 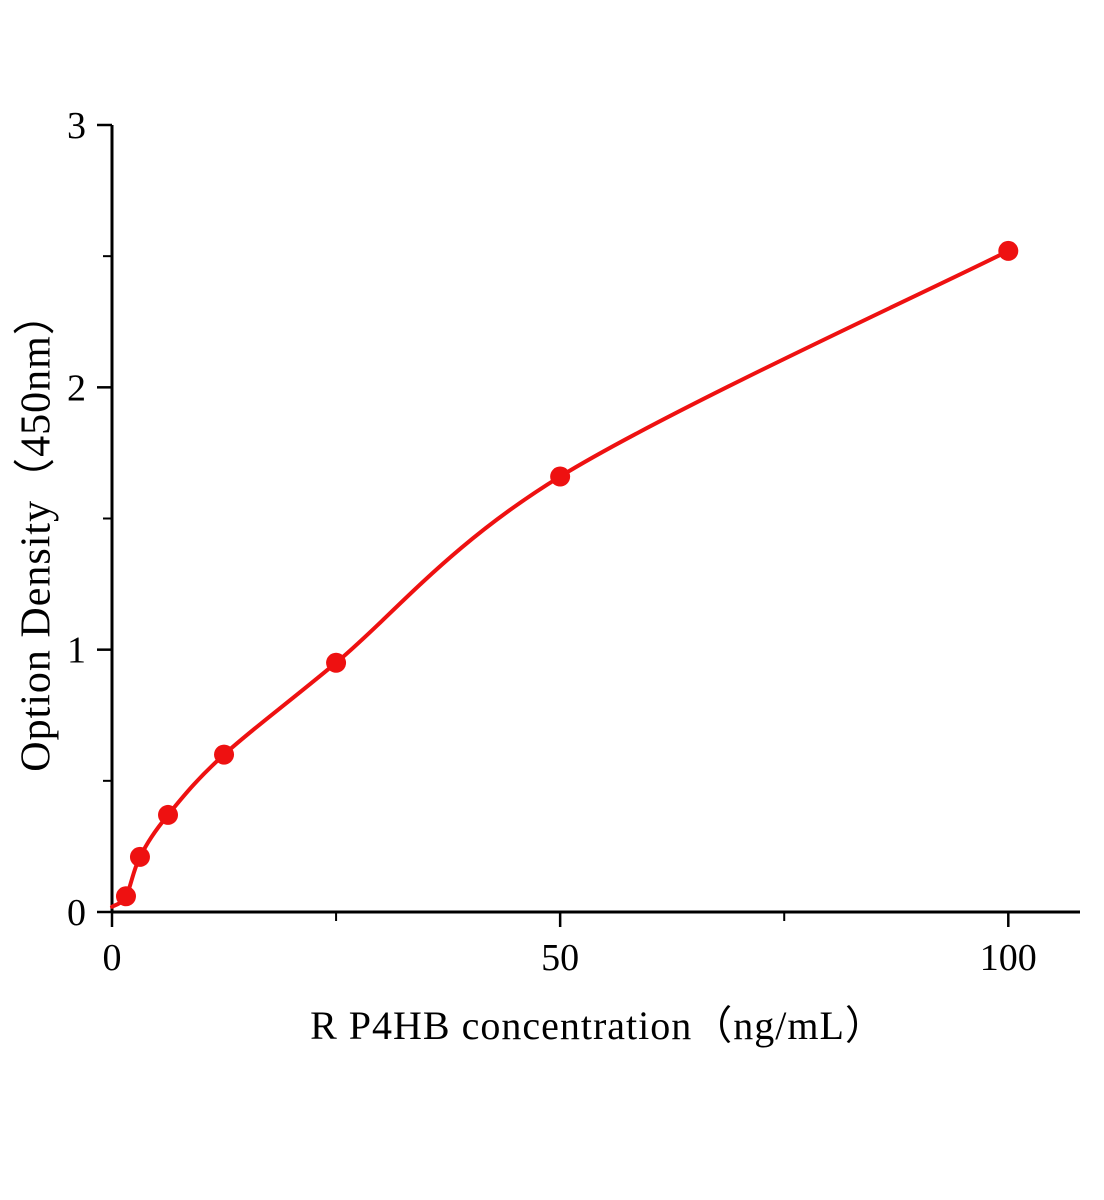 What do you see at coordinates (76, 651) in the screenshot?
I see `y-tick-label: 1` at bounding box center [76, 651].